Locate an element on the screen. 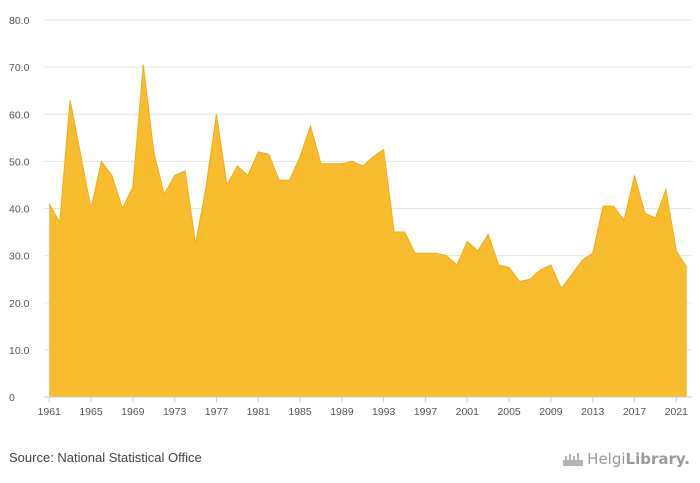 The height and width of the screenshot is (483, 700). x-tick-label: 2005 is located at coordinates (509, 412).